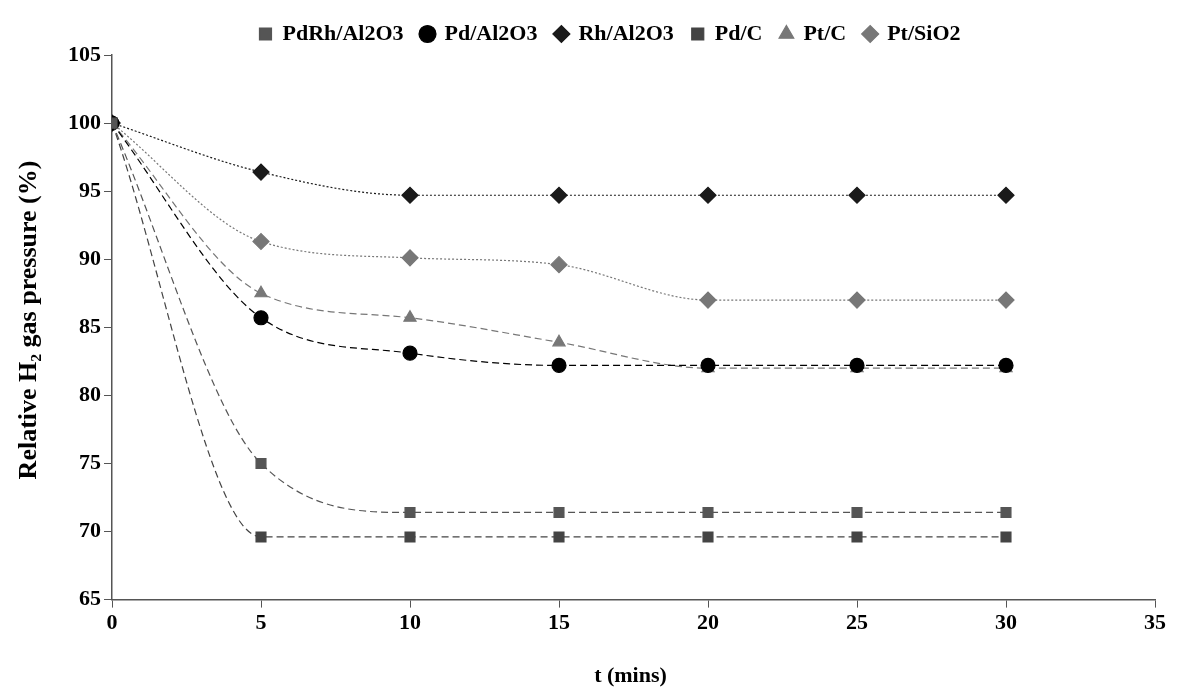 The width and height of the screenshot is (1201, 697). What do you see at coordinates (626, 32) in the screenshot?
I see `legend-label: Rh/Al2O3` at bounding box center [626, 32].